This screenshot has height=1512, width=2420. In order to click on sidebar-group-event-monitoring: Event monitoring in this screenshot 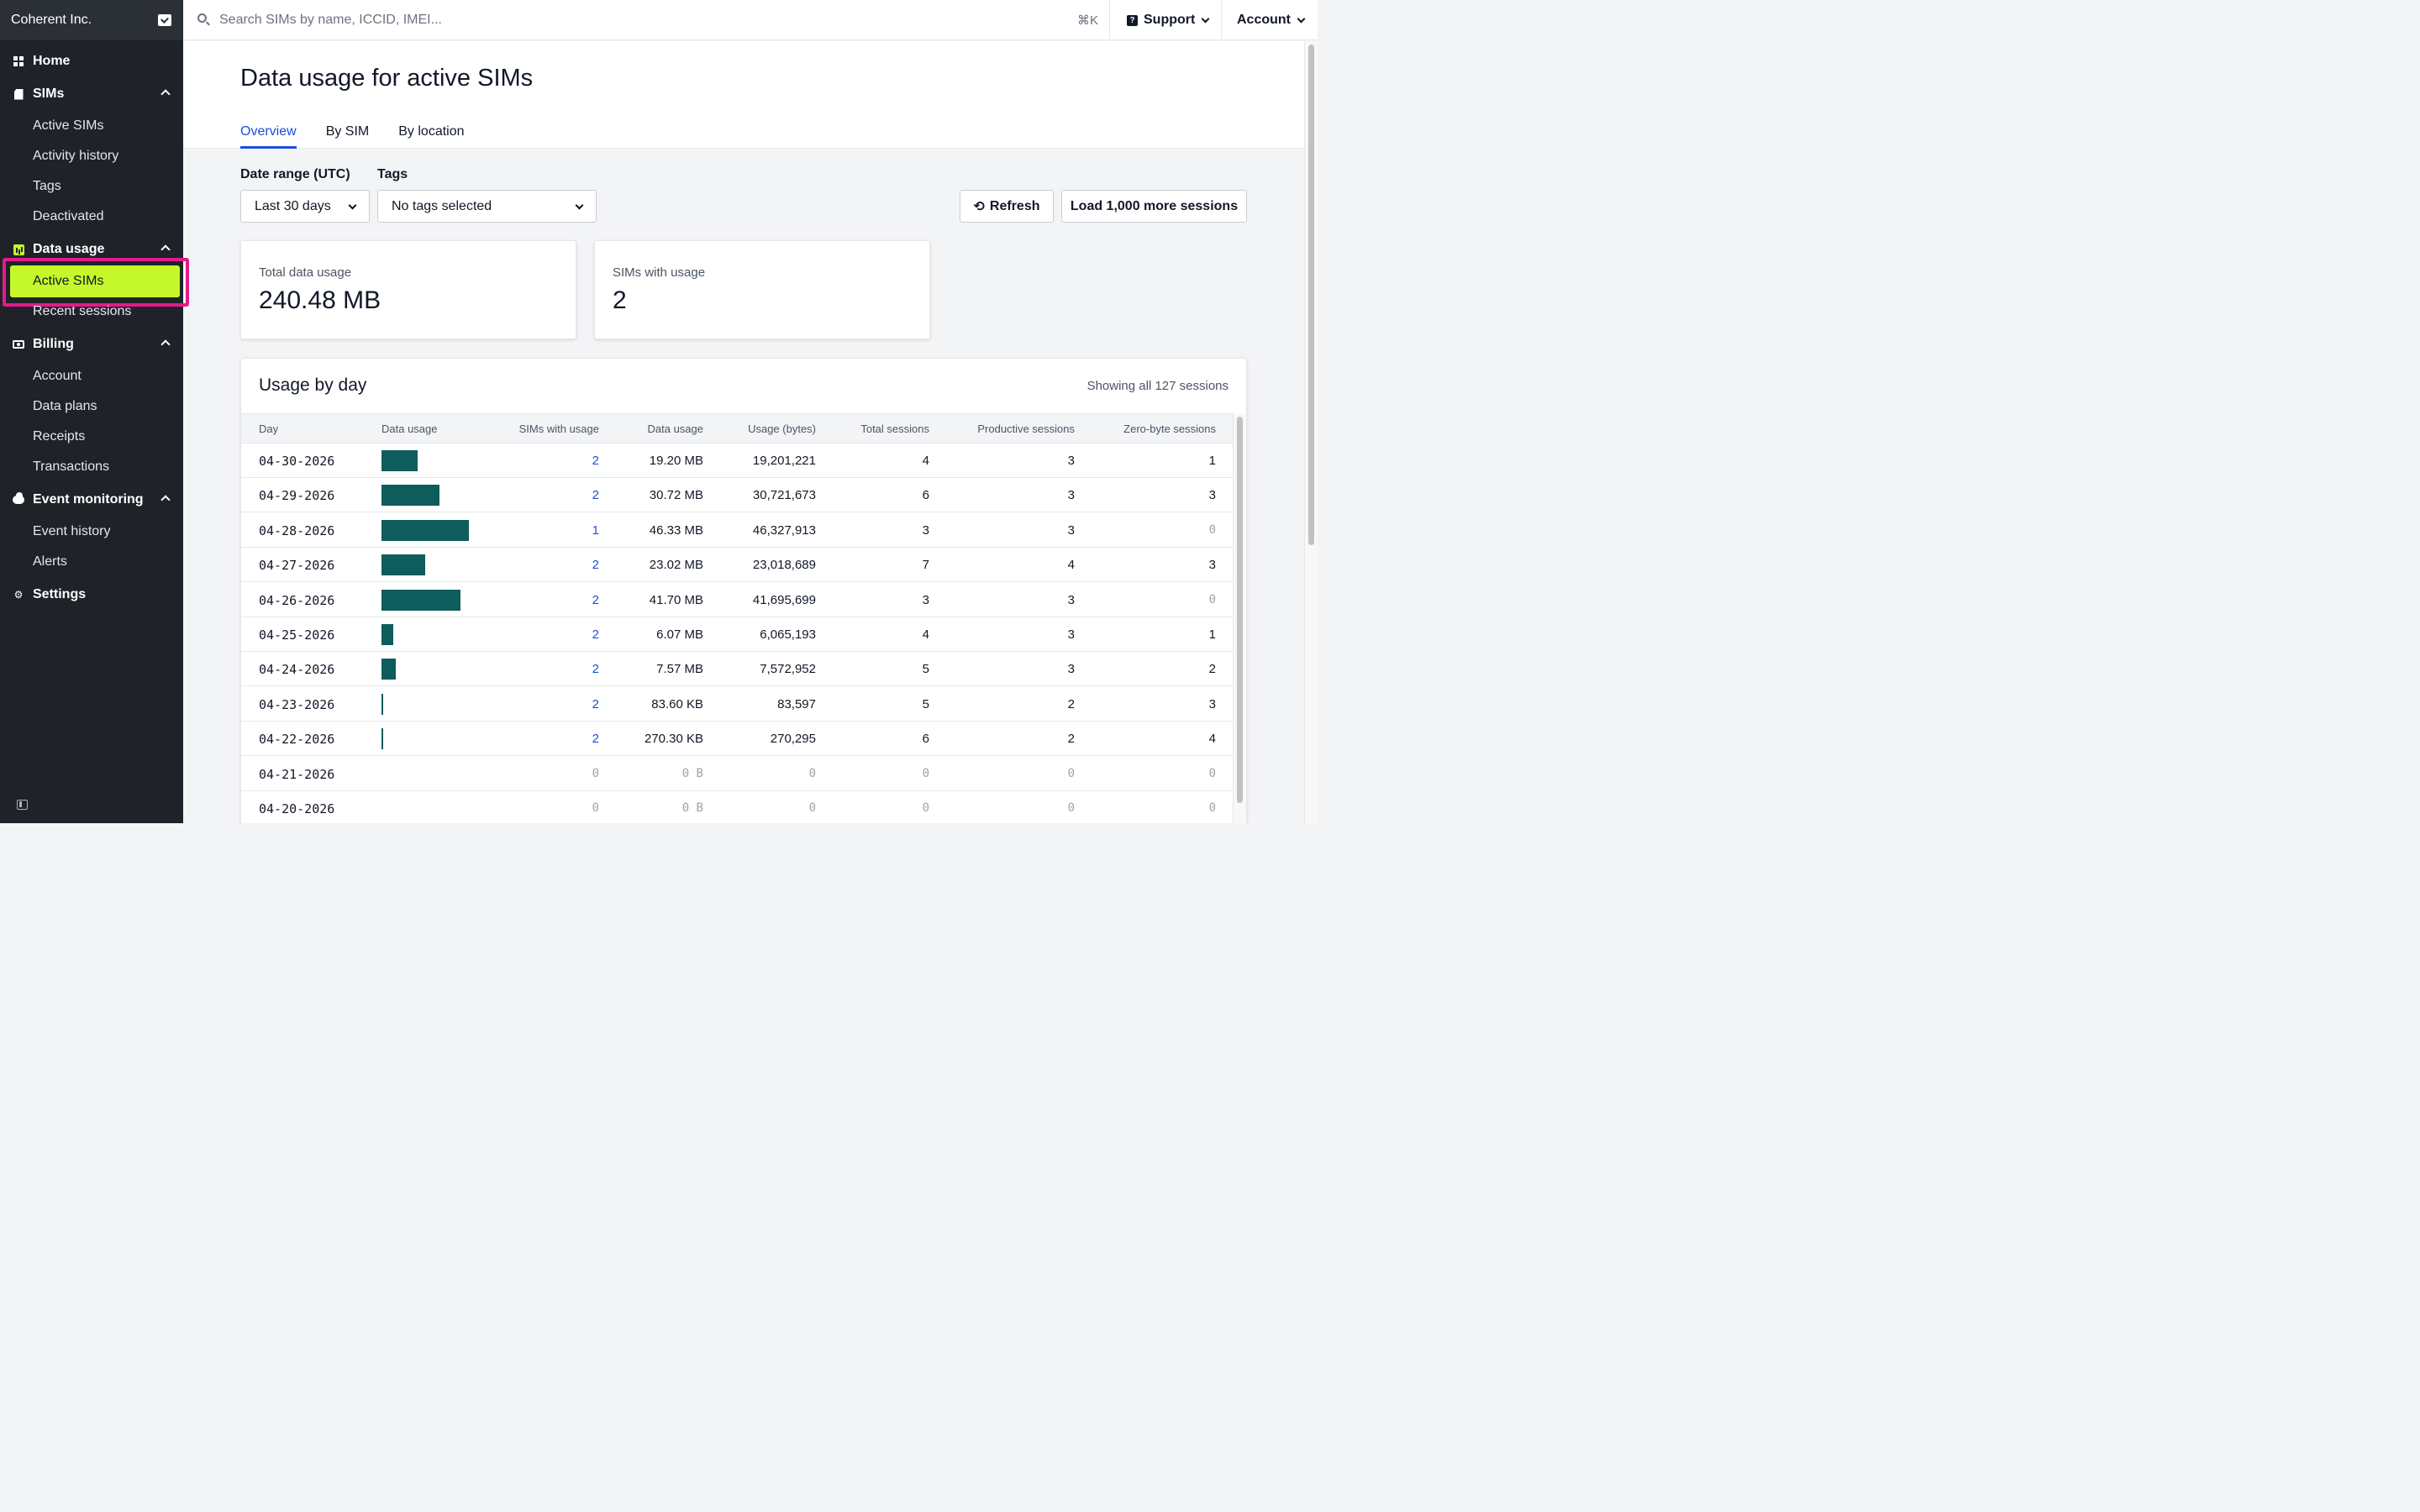, I will do `click(92, 500)`.